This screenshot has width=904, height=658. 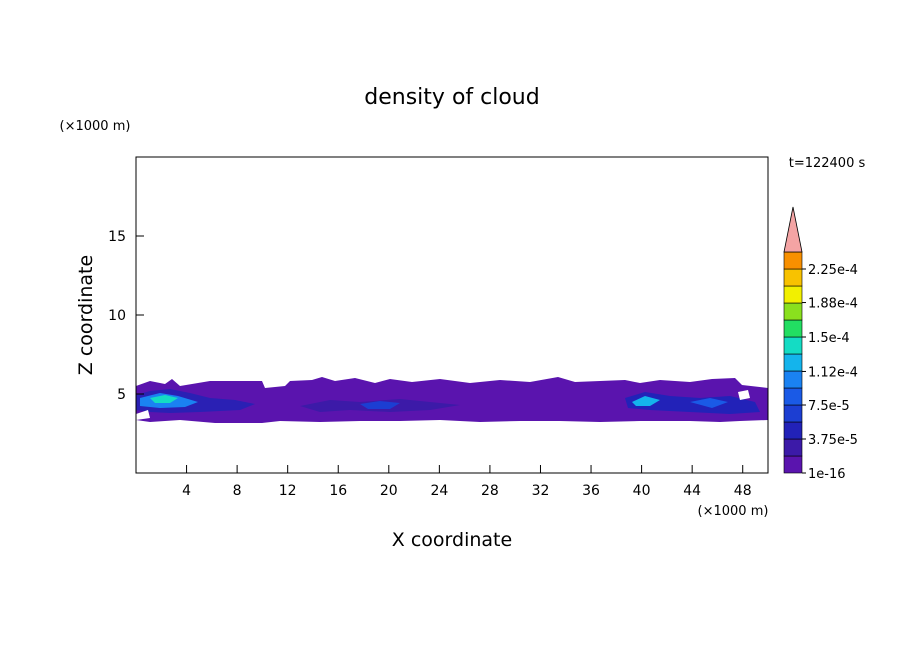 What do you see at coordinates (452, 540) in the screenshot?
I see `x-axis-title: X coordinate` at bounding box center [452, 540].